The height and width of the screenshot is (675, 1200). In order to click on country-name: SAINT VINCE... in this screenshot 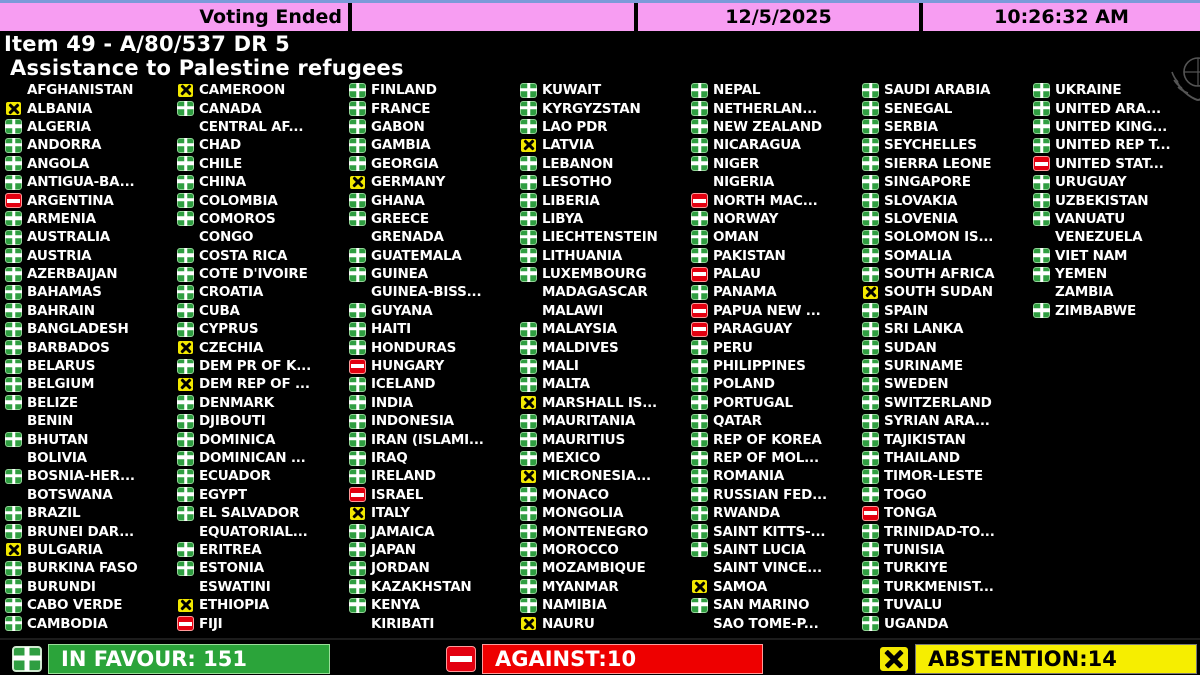, I will do `click(767, 568)`.